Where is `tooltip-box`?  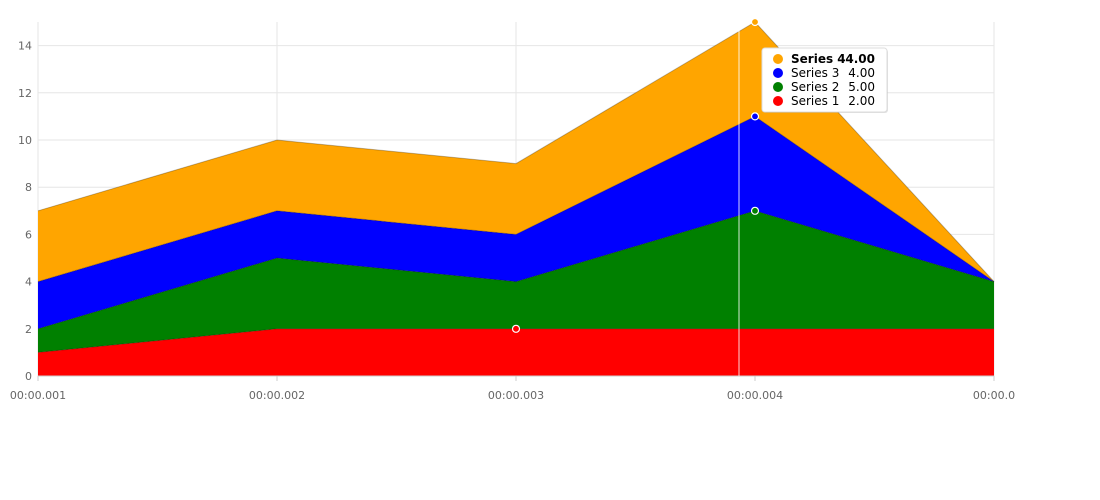 tooltip-box is located at coordinates (824, 80).